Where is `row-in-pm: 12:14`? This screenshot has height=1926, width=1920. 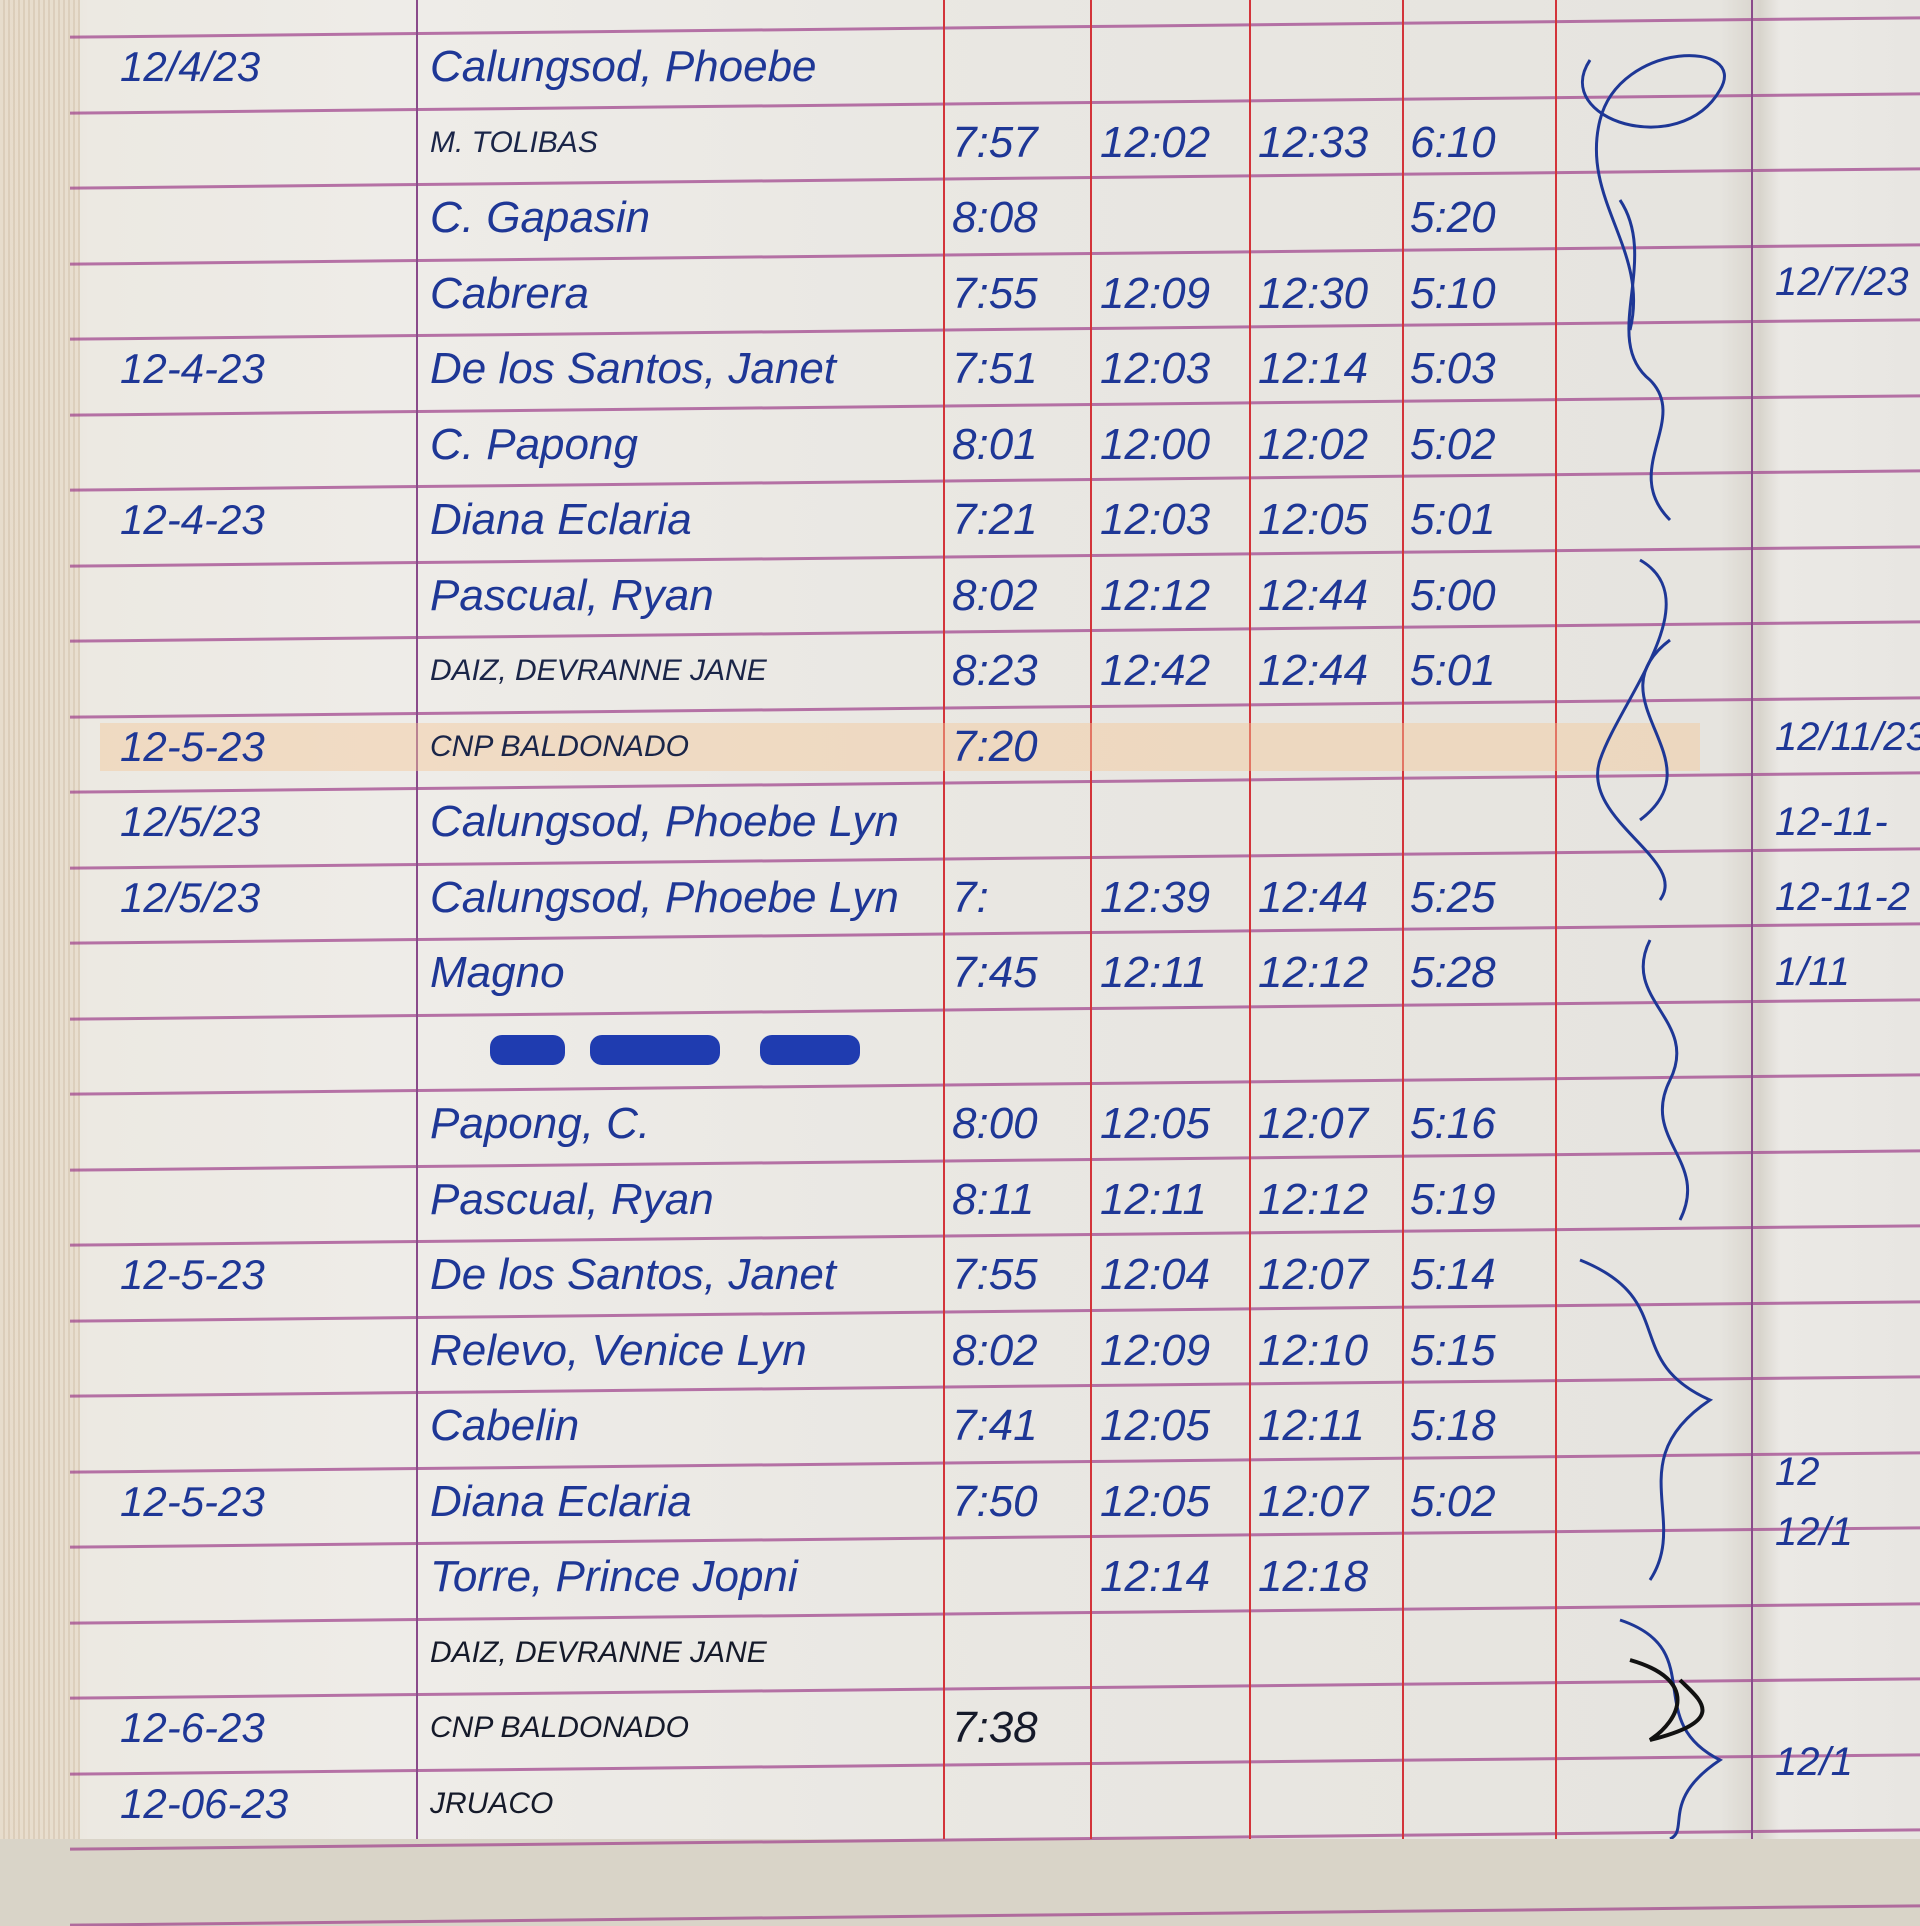 row-in-pm: 12:14 is located at coordinates (1313, 368).